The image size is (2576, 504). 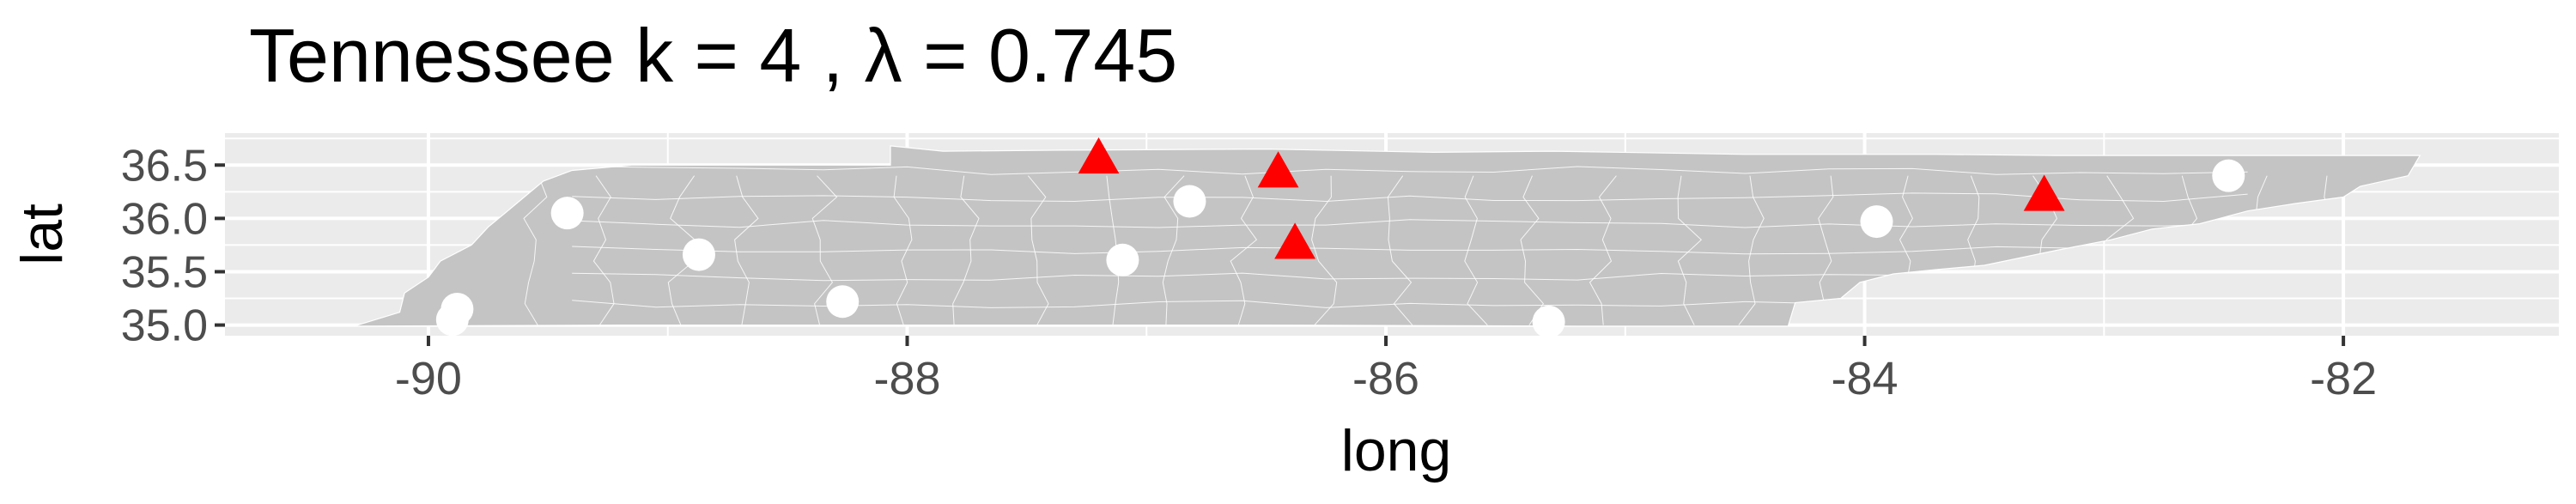 I want to click on x-tick-label: -84, so click(x=1865, y=379).